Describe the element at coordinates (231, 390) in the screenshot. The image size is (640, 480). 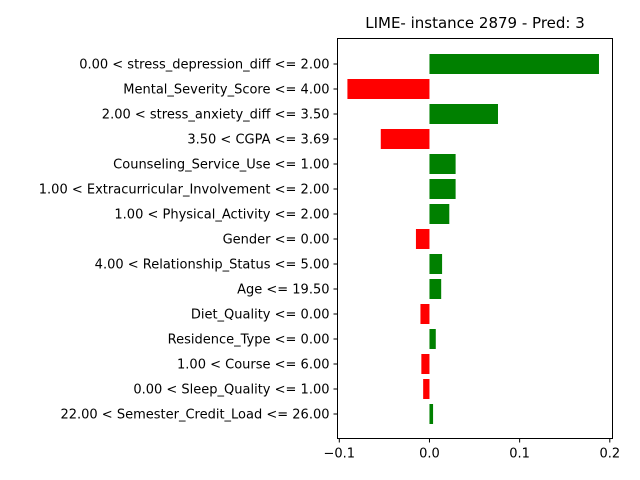
I see `y-tick-label-13: 0.00 < Sleep_Quality <= 1.00` at that location.